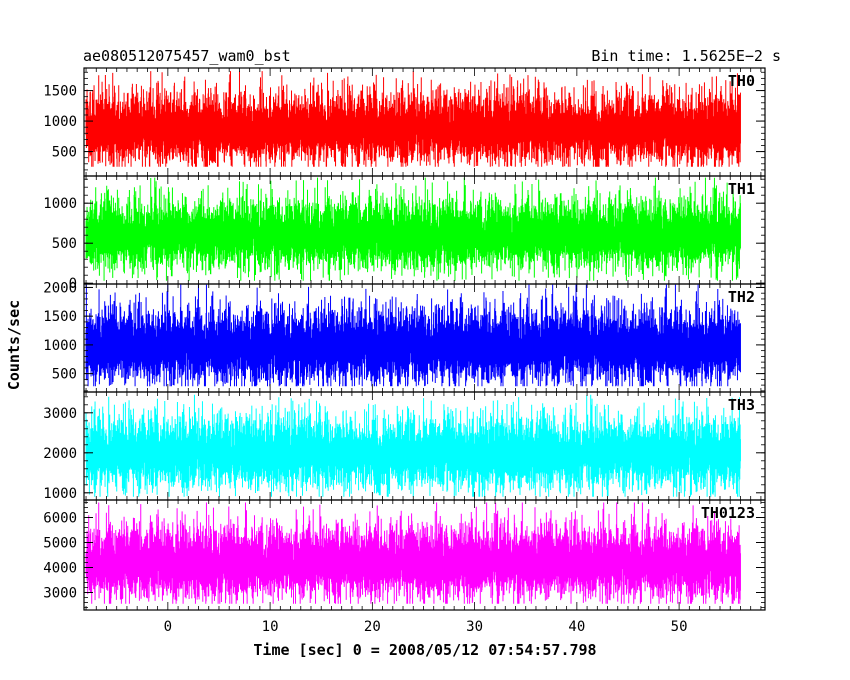  What do you see at coordinates (728, 513) in the screenshot?
I see `series-label-th0123: TH0123` at bounding box center [728, 513].